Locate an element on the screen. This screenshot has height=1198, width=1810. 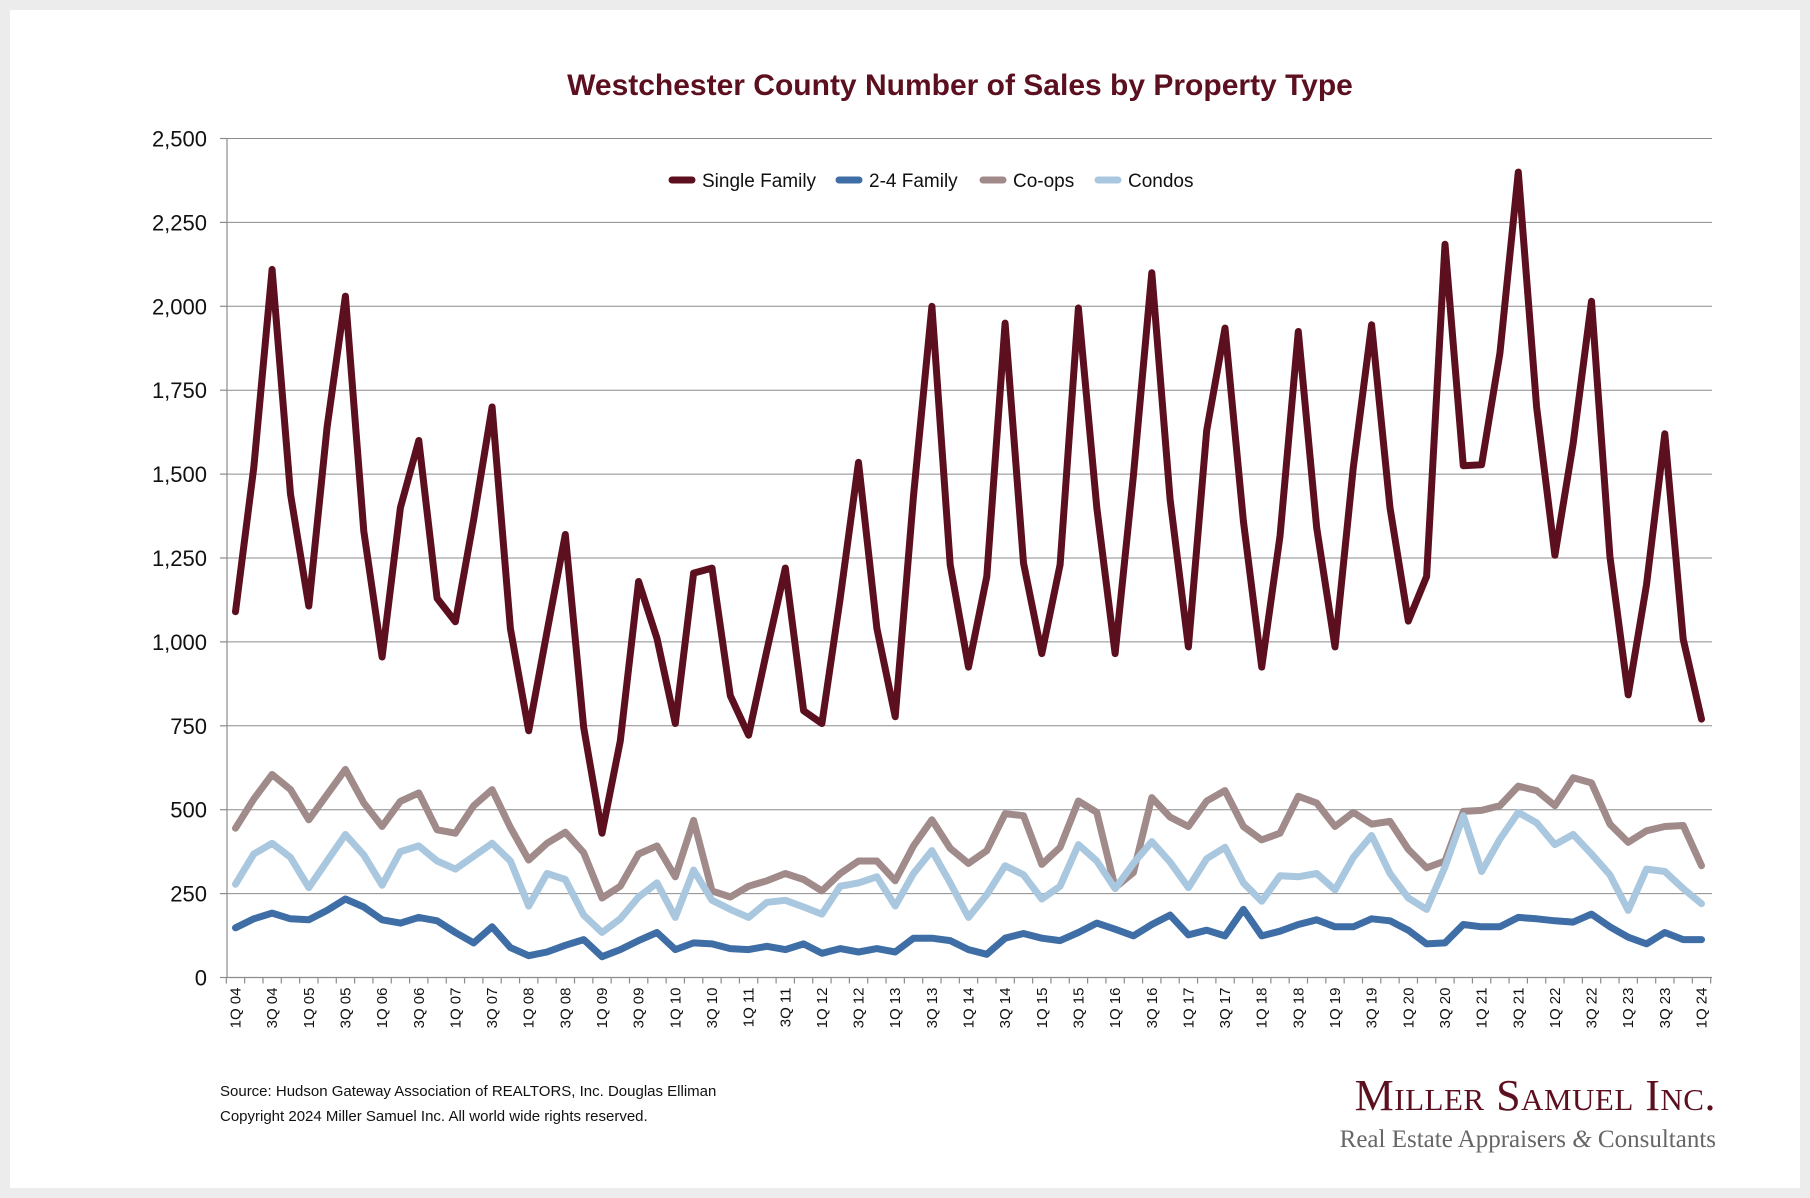
x-tick-label: 1Q 16 is located at coordinates (1115, 1008).